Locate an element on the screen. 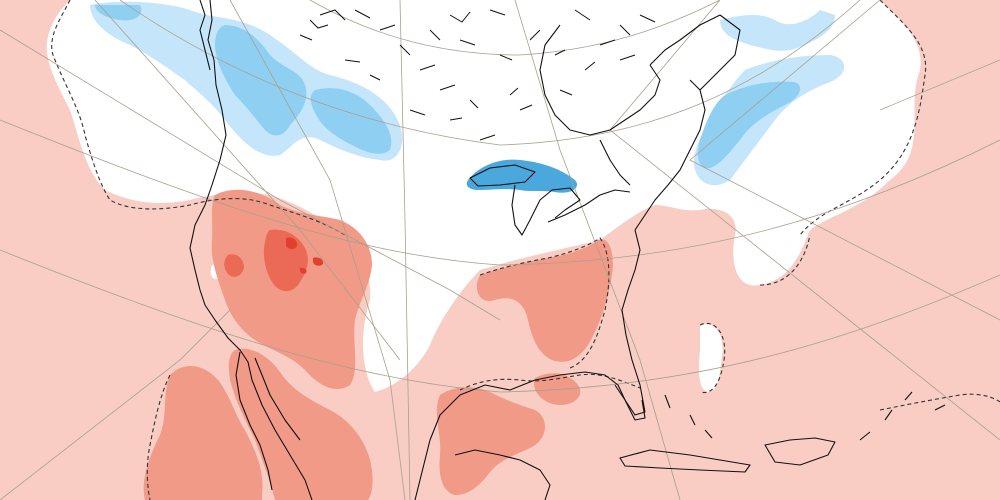 Image resolution: width=1000 pixels, height=500 pixels. warm-anomaly-extreme is located at coordinates (305, 255).